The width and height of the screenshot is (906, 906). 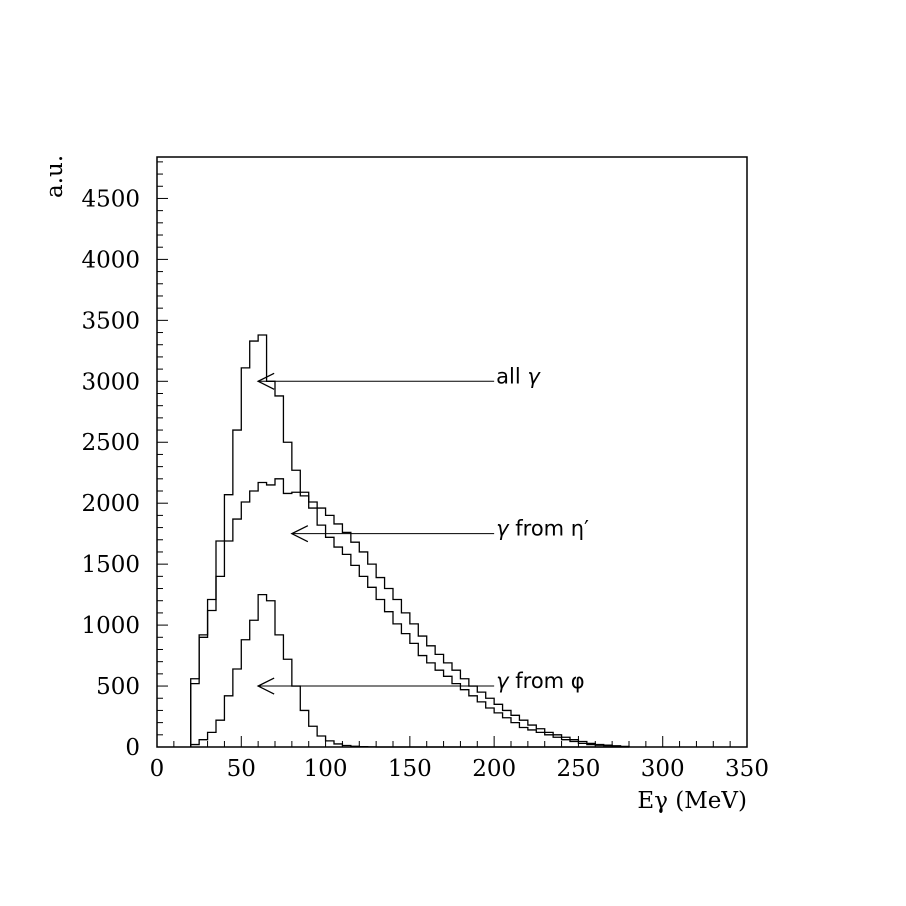 I want to click on y-axis-title: a.u., so click(x=55, y=176).